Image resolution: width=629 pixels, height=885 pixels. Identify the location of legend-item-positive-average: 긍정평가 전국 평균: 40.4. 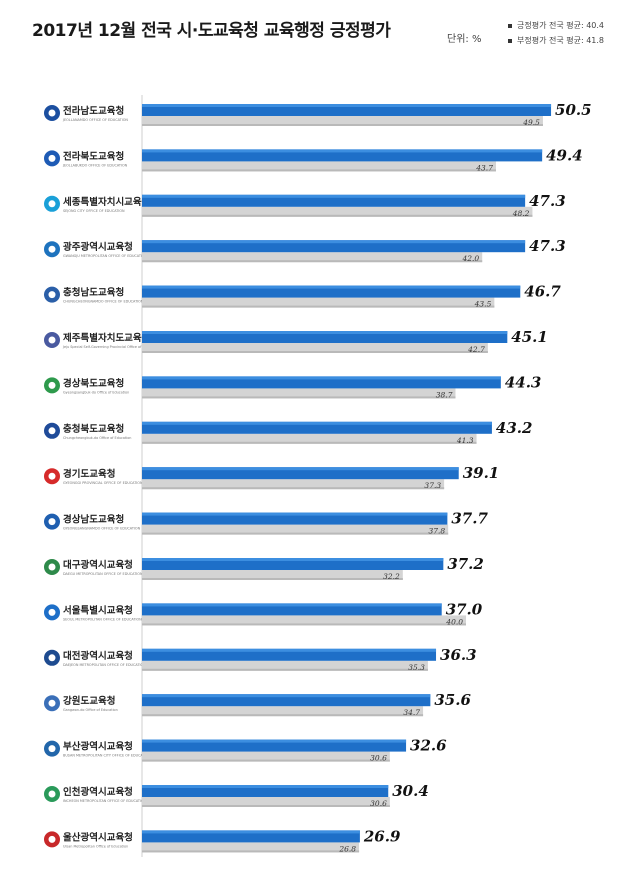
(556, 25).